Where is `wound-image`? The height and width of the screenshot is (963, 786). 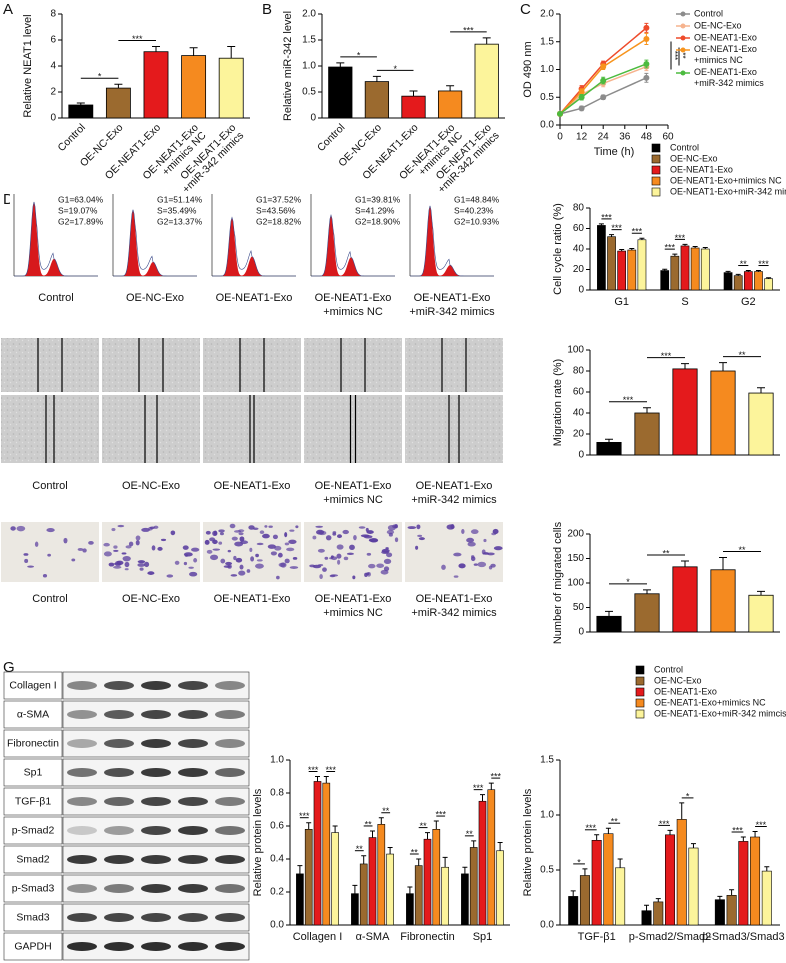 wound-image is located at coordinates (454, 429).